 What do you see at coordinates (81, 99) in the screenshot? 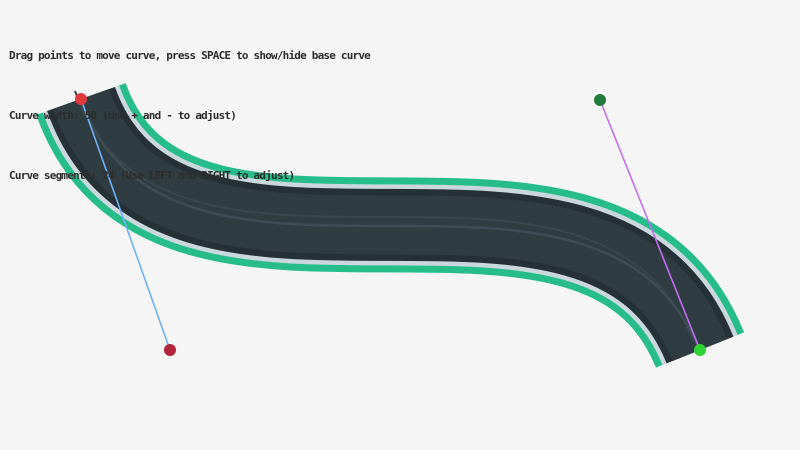
I see `curve-point-start-anchor` at bounding box center [81, 99].